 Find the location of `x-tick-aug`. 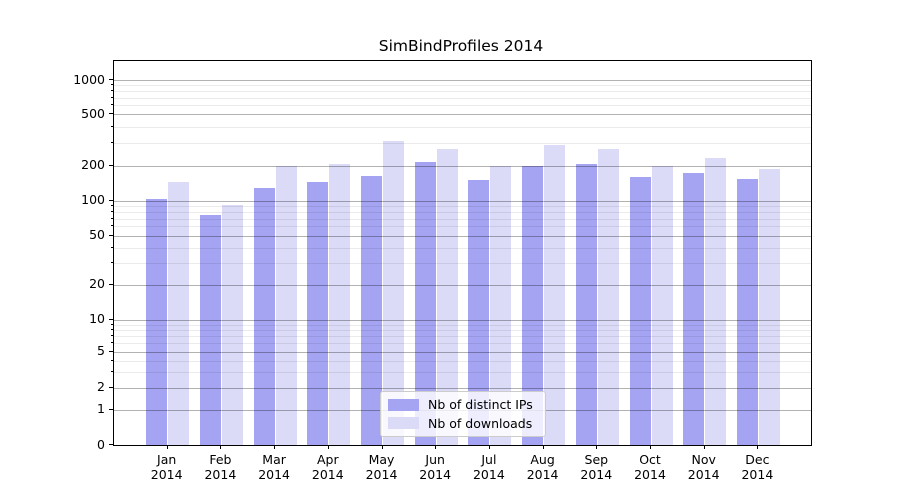

x-tick-aug is located at coordinates (543, 447).